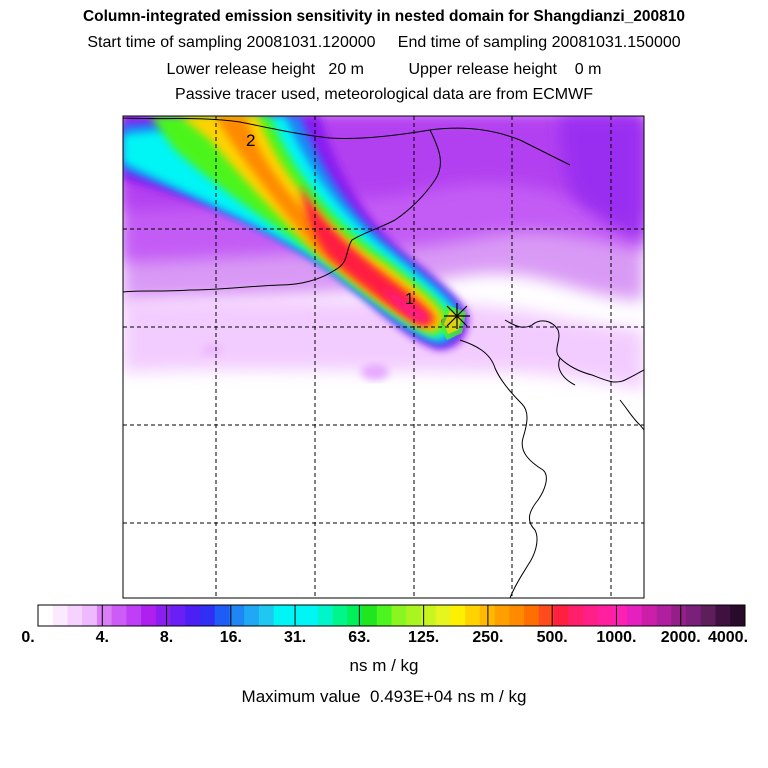 The width and height of the screenshot is (768, 768). Describe the element at coordinates (28, 637) in the screenshot. I see `colorbar-tick-label: 0.` at that location.